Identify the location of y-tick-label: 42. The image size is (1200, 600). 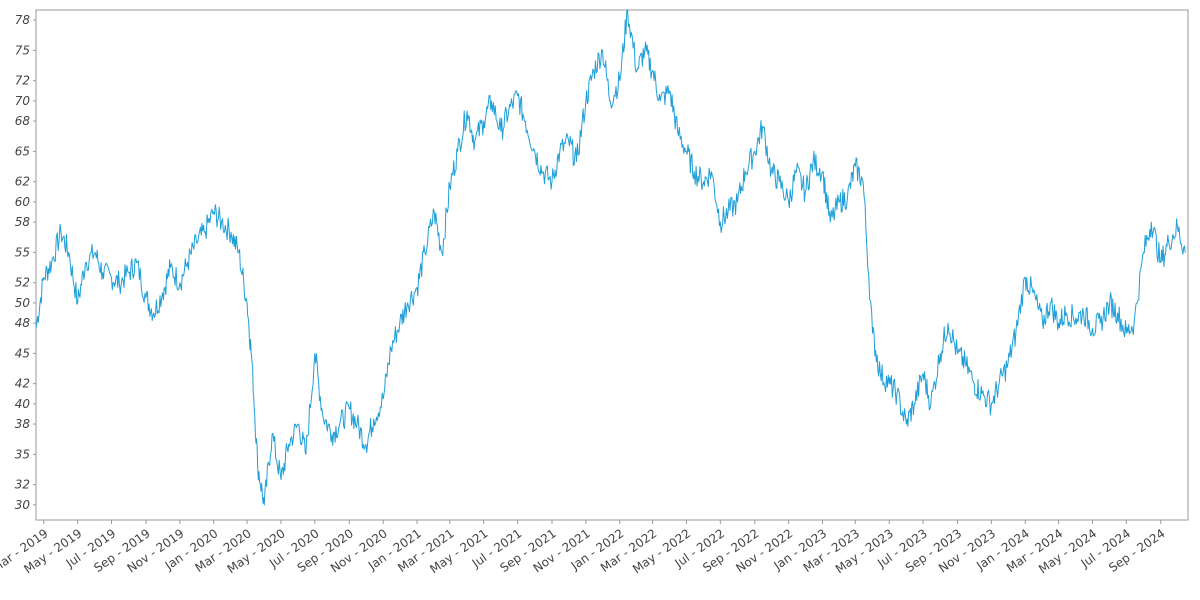
(22, 384).